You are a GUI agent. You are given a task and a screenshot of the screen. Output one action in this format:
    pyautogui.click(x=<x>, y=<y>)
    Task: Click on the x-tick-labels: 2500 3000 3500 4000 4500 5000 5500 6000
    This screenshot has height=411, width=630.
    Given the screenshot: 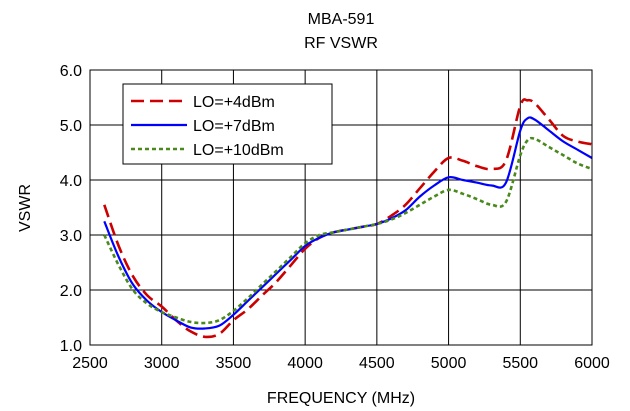 What is the action you would take?
    pyautogui.click(x=341, y=363)
    